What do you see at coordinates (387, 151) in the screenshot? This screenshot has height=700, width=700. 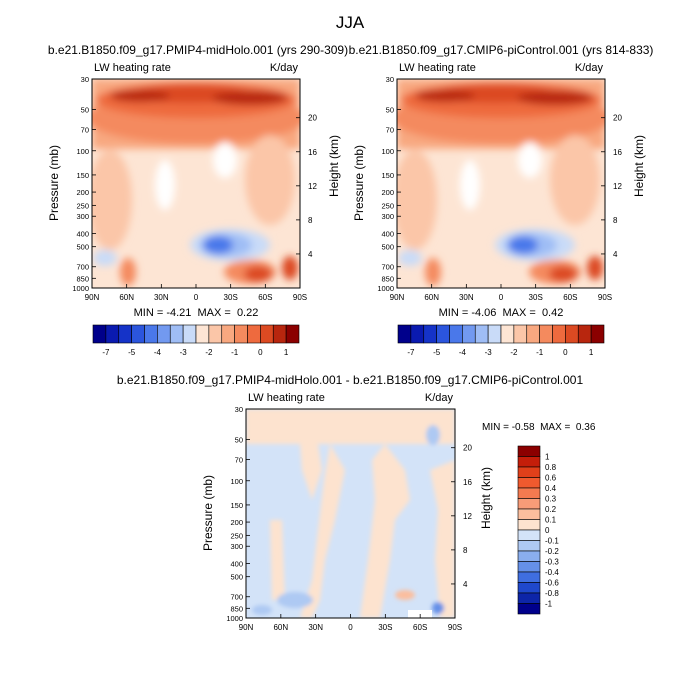 I see `pressure-tick-label: 100` at bounding box center [387, 151].